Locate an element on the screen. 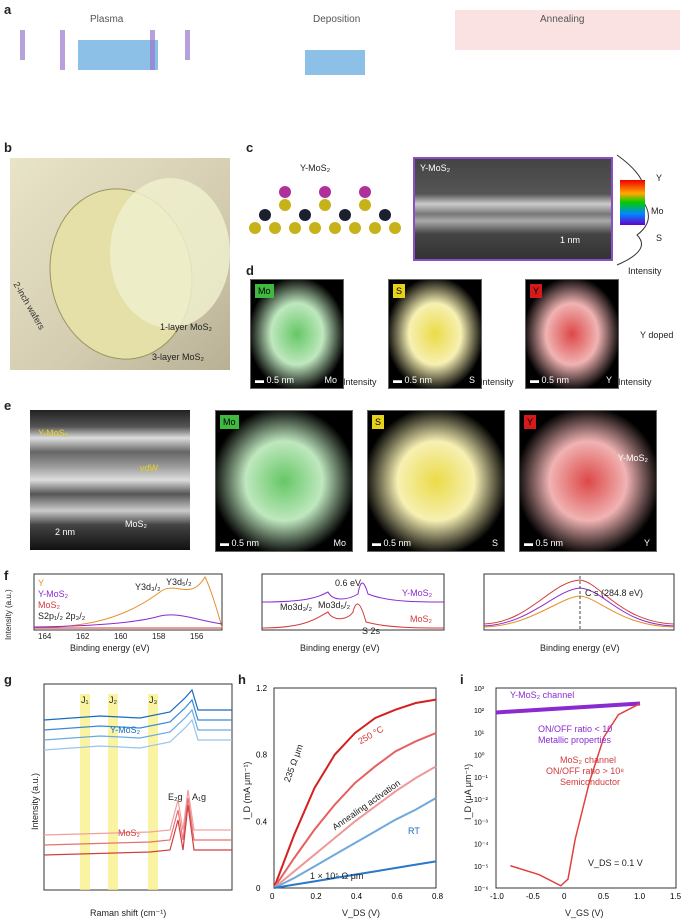  stage-deposition: Deposition is located at coordinates (337, 19).